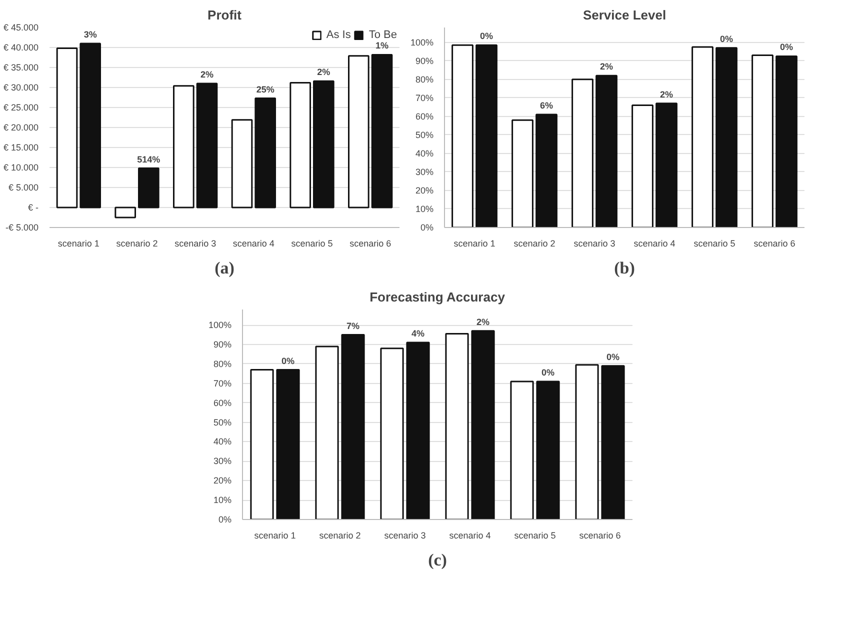 The width and height of the screenshot is (861, 637). Describe the element at coordinates (265, 89) in the screenshot. I see `annotation: 25%` at that location.